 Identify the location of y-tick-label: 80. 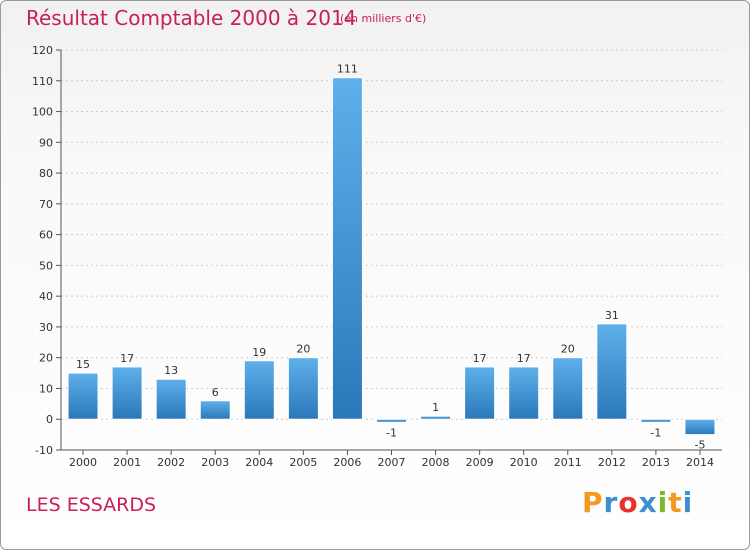
(46, 173).